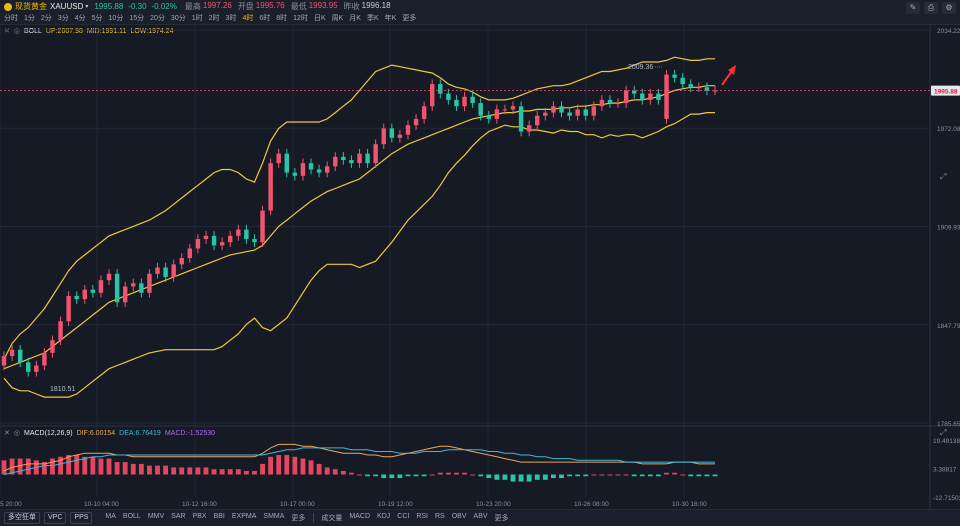  What do you see at coordinates (97, 18) in the screenshot?
I see `timeframe-5: 5分` at bounding box center [97, 18].